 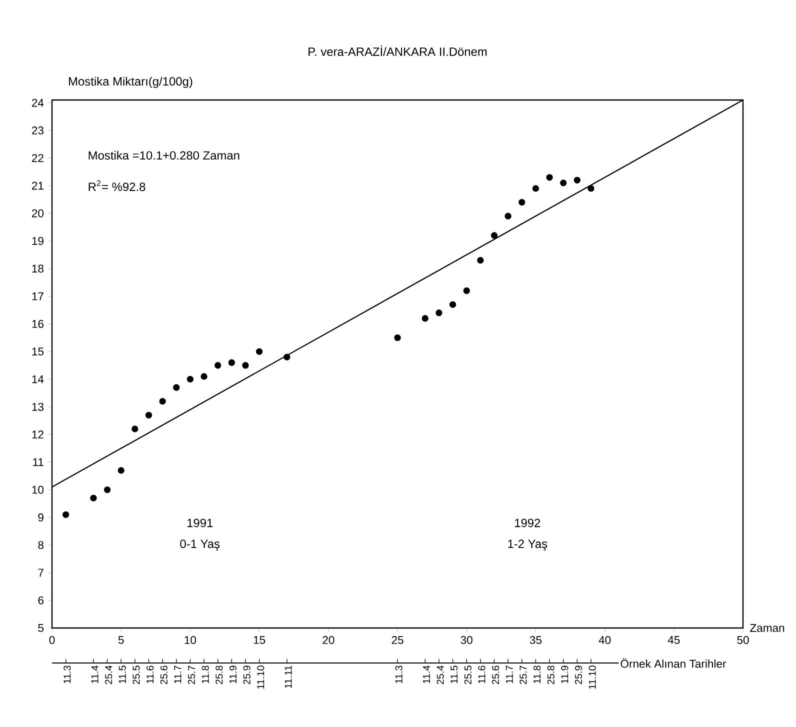 What do you see at coordinates (288, 677) in the screenshot?
I see `annotation: 11.11` at bounding box center [288, 677].